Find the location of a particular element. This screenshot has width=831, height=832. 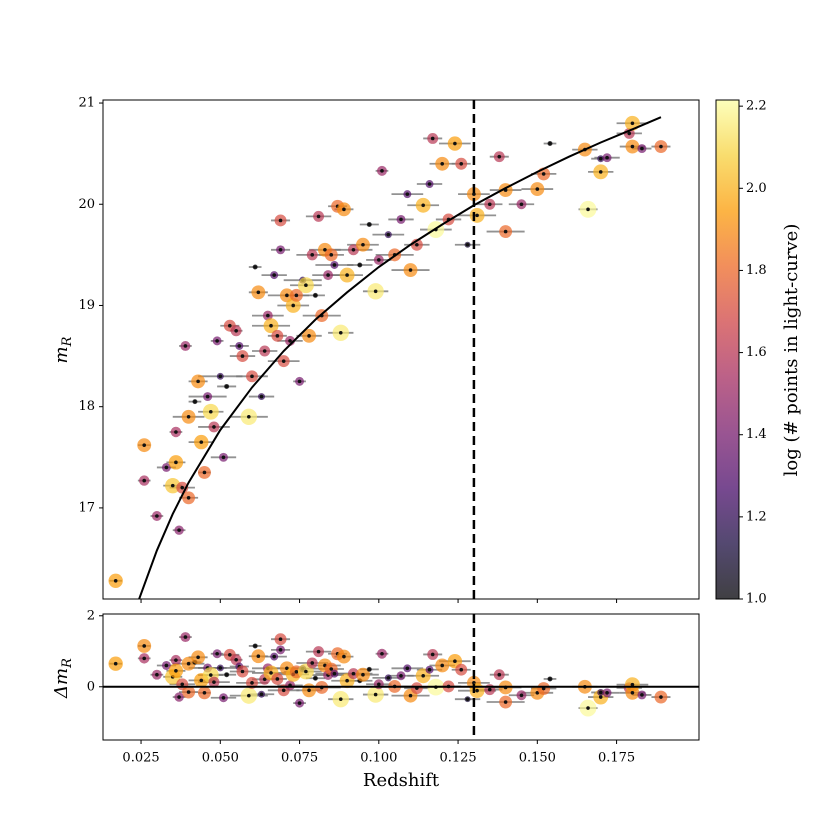

y-tick-label: 19 is located at coordinates (86, 305).